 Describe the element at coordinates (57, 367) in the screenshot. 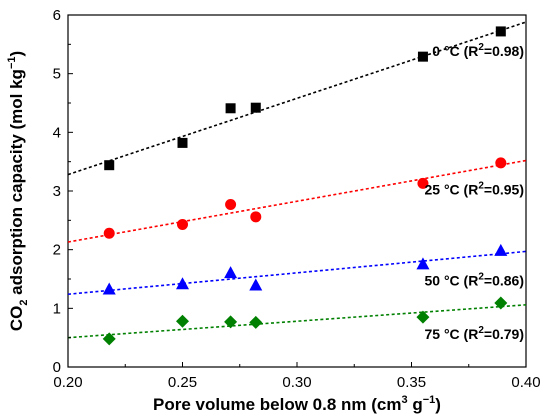

I see `y-tick-label: 0` at that location.